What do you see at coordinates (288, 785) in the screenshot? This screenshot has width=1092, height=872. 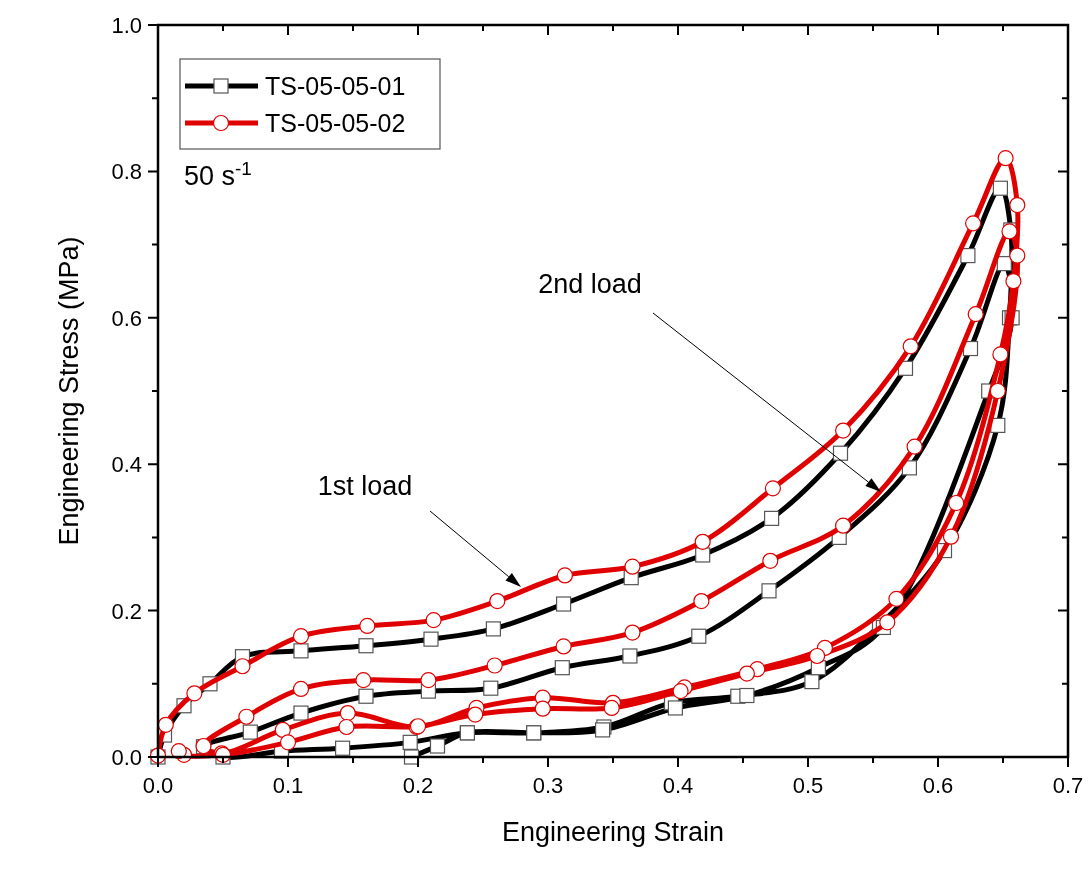 I see `x-tick-label: 0.1` at bounding box center [288, 785].